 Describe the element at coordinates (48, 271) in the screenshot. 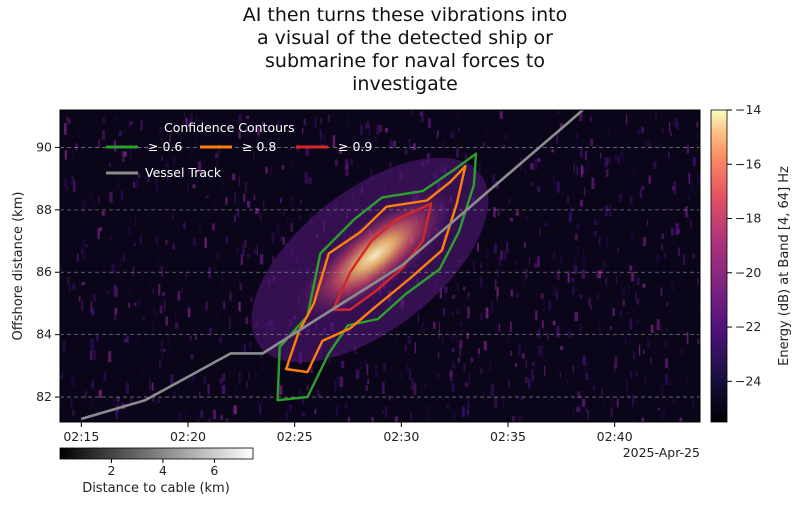

I see `y-axis: 82 84 86 88 90` at that location.